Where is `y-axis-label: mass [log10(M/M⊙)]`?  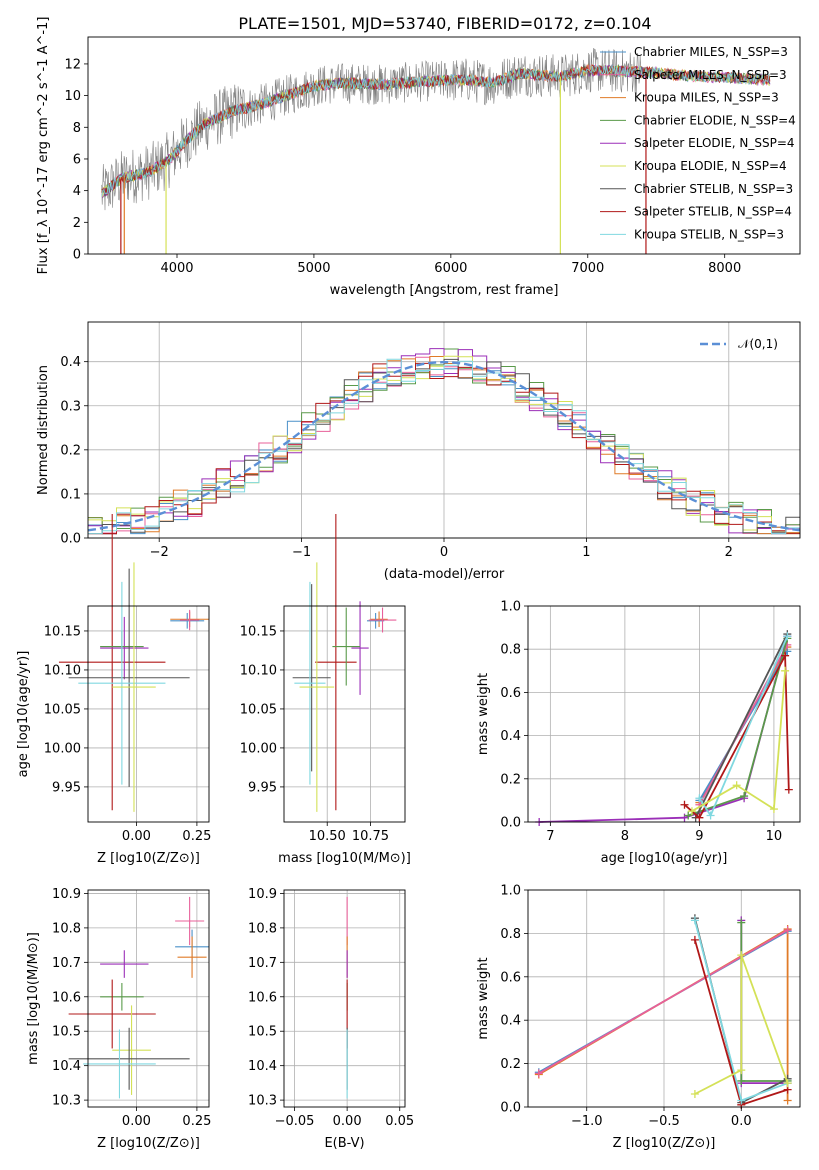 y-axis-label: mass [log10(M/M⊙)] is located at coordinates (33, 998).